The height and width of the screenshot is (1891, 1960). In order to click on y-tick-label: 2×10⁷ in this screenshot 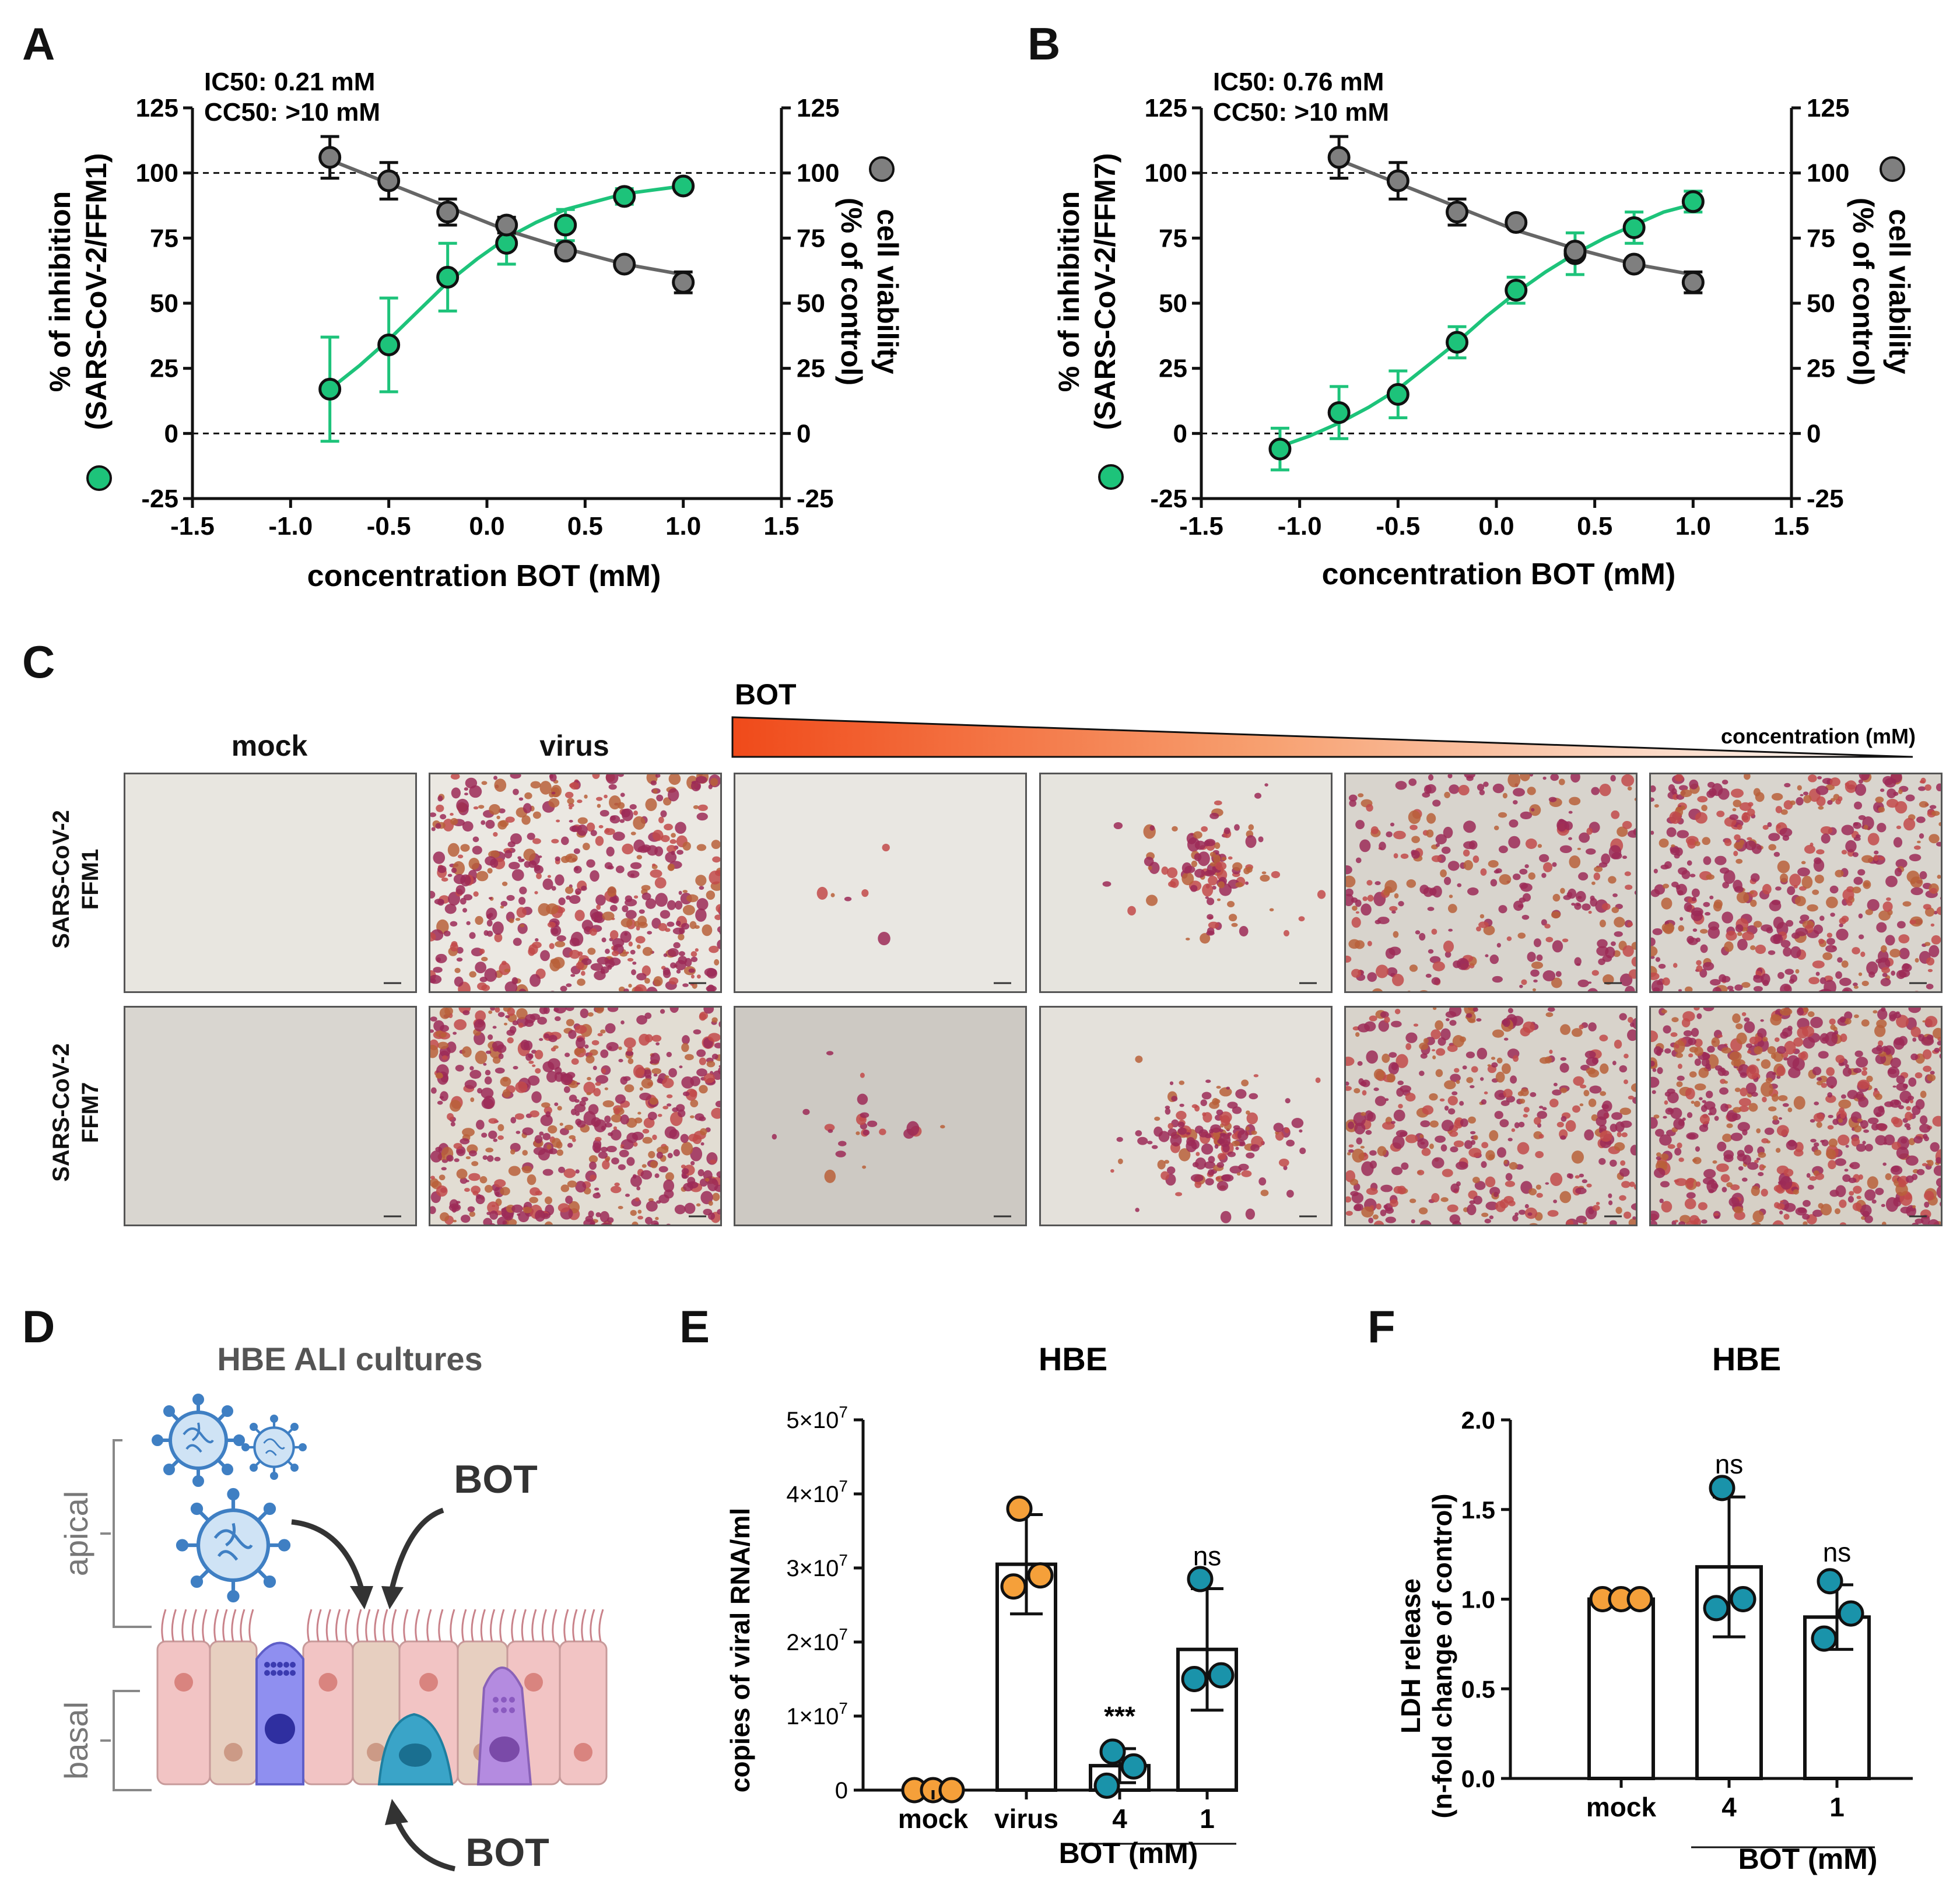, I will do `click(817, 1640)`.